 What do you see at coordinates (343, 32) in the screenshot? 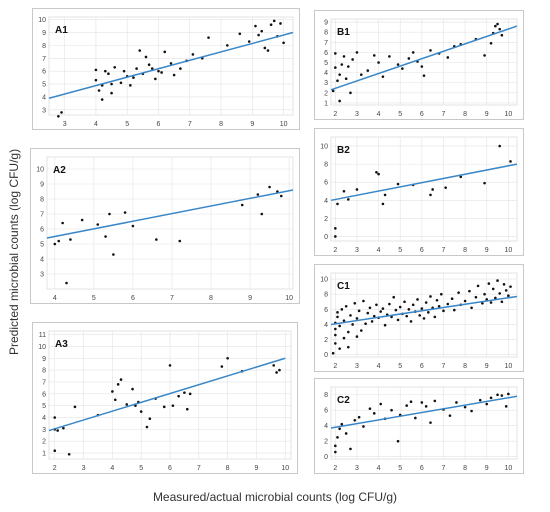
I see `panel-label: B1` at bounding box center [343, 32].